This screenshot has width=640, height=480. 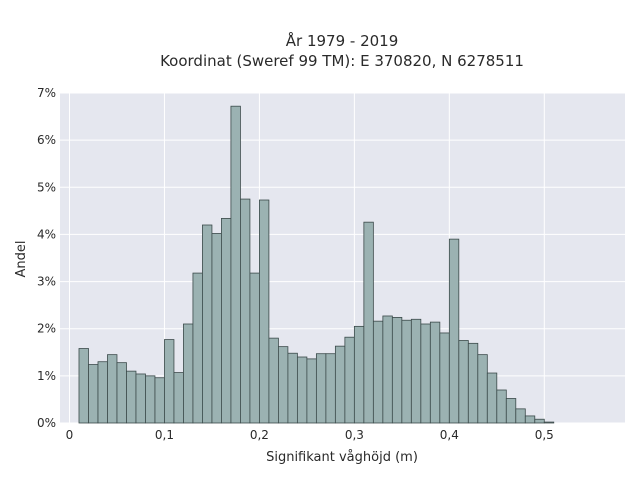 I want to click on y-tick-label: 2%, so click(x=46, y=329).